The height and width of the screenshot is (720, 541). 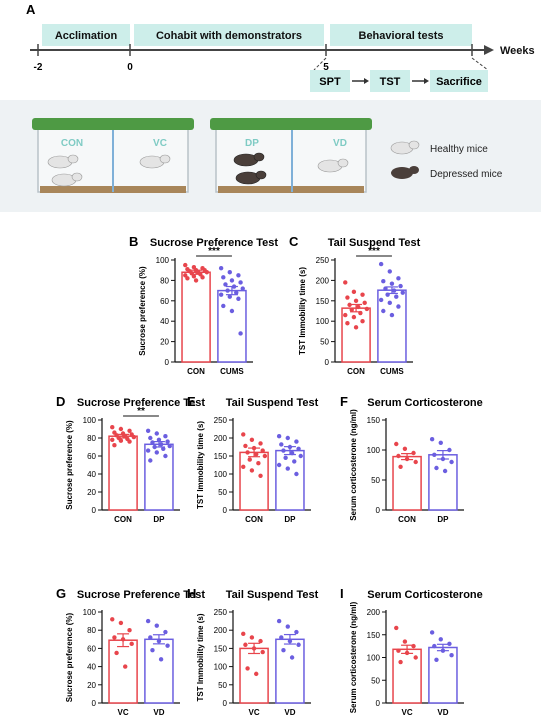 What do you see at coordinates (375, 680) in the screenshot?
I see `panel-i-y-tick-label: 50` at bounding box center [375, 680].